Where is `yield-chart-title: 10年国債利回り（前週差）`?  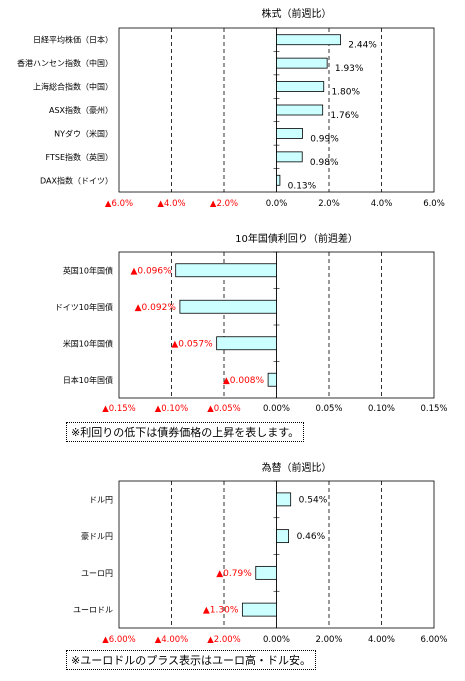
yield-chart-title: 10年国債利回り（前週差） is located at coordinates (296, 238).